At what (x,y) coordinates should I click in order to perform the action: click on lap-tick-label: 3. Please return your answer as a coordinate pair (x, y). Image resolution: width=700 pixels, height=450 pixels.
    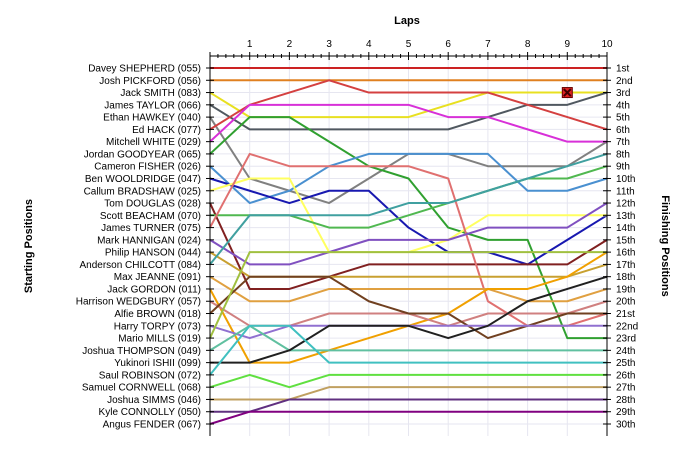
    Looking at the image, I should click on (329, 44).